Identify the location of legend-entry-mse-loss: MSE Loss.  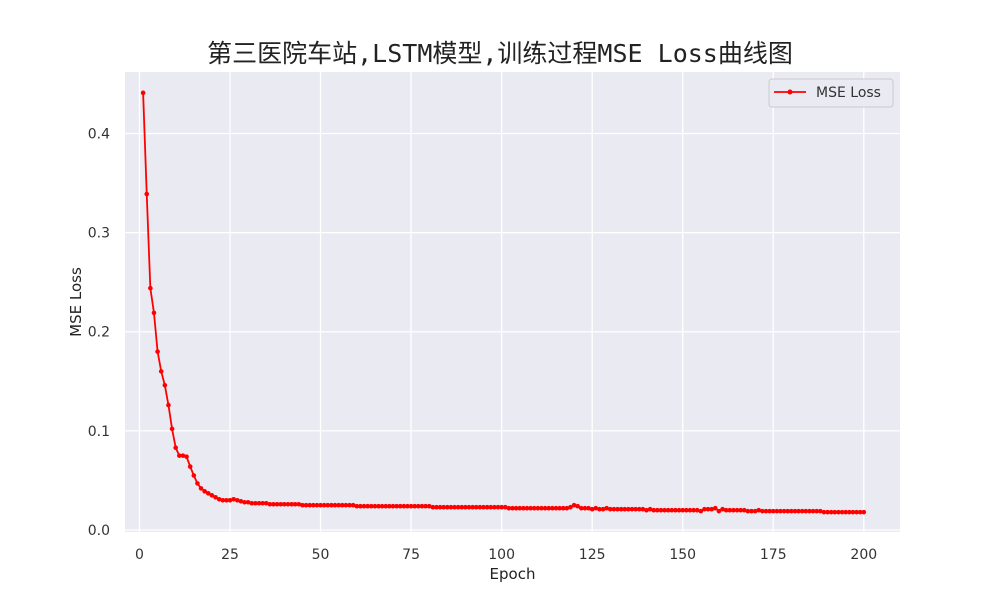
(848, 93).